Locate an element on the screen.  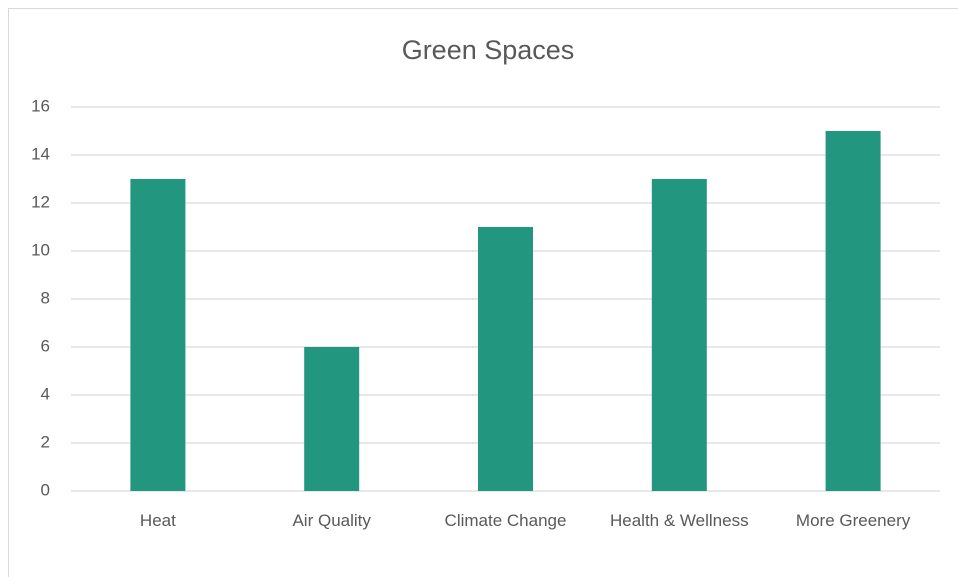
x-tick-label: Air Quality is located at coordinates (331, 520).